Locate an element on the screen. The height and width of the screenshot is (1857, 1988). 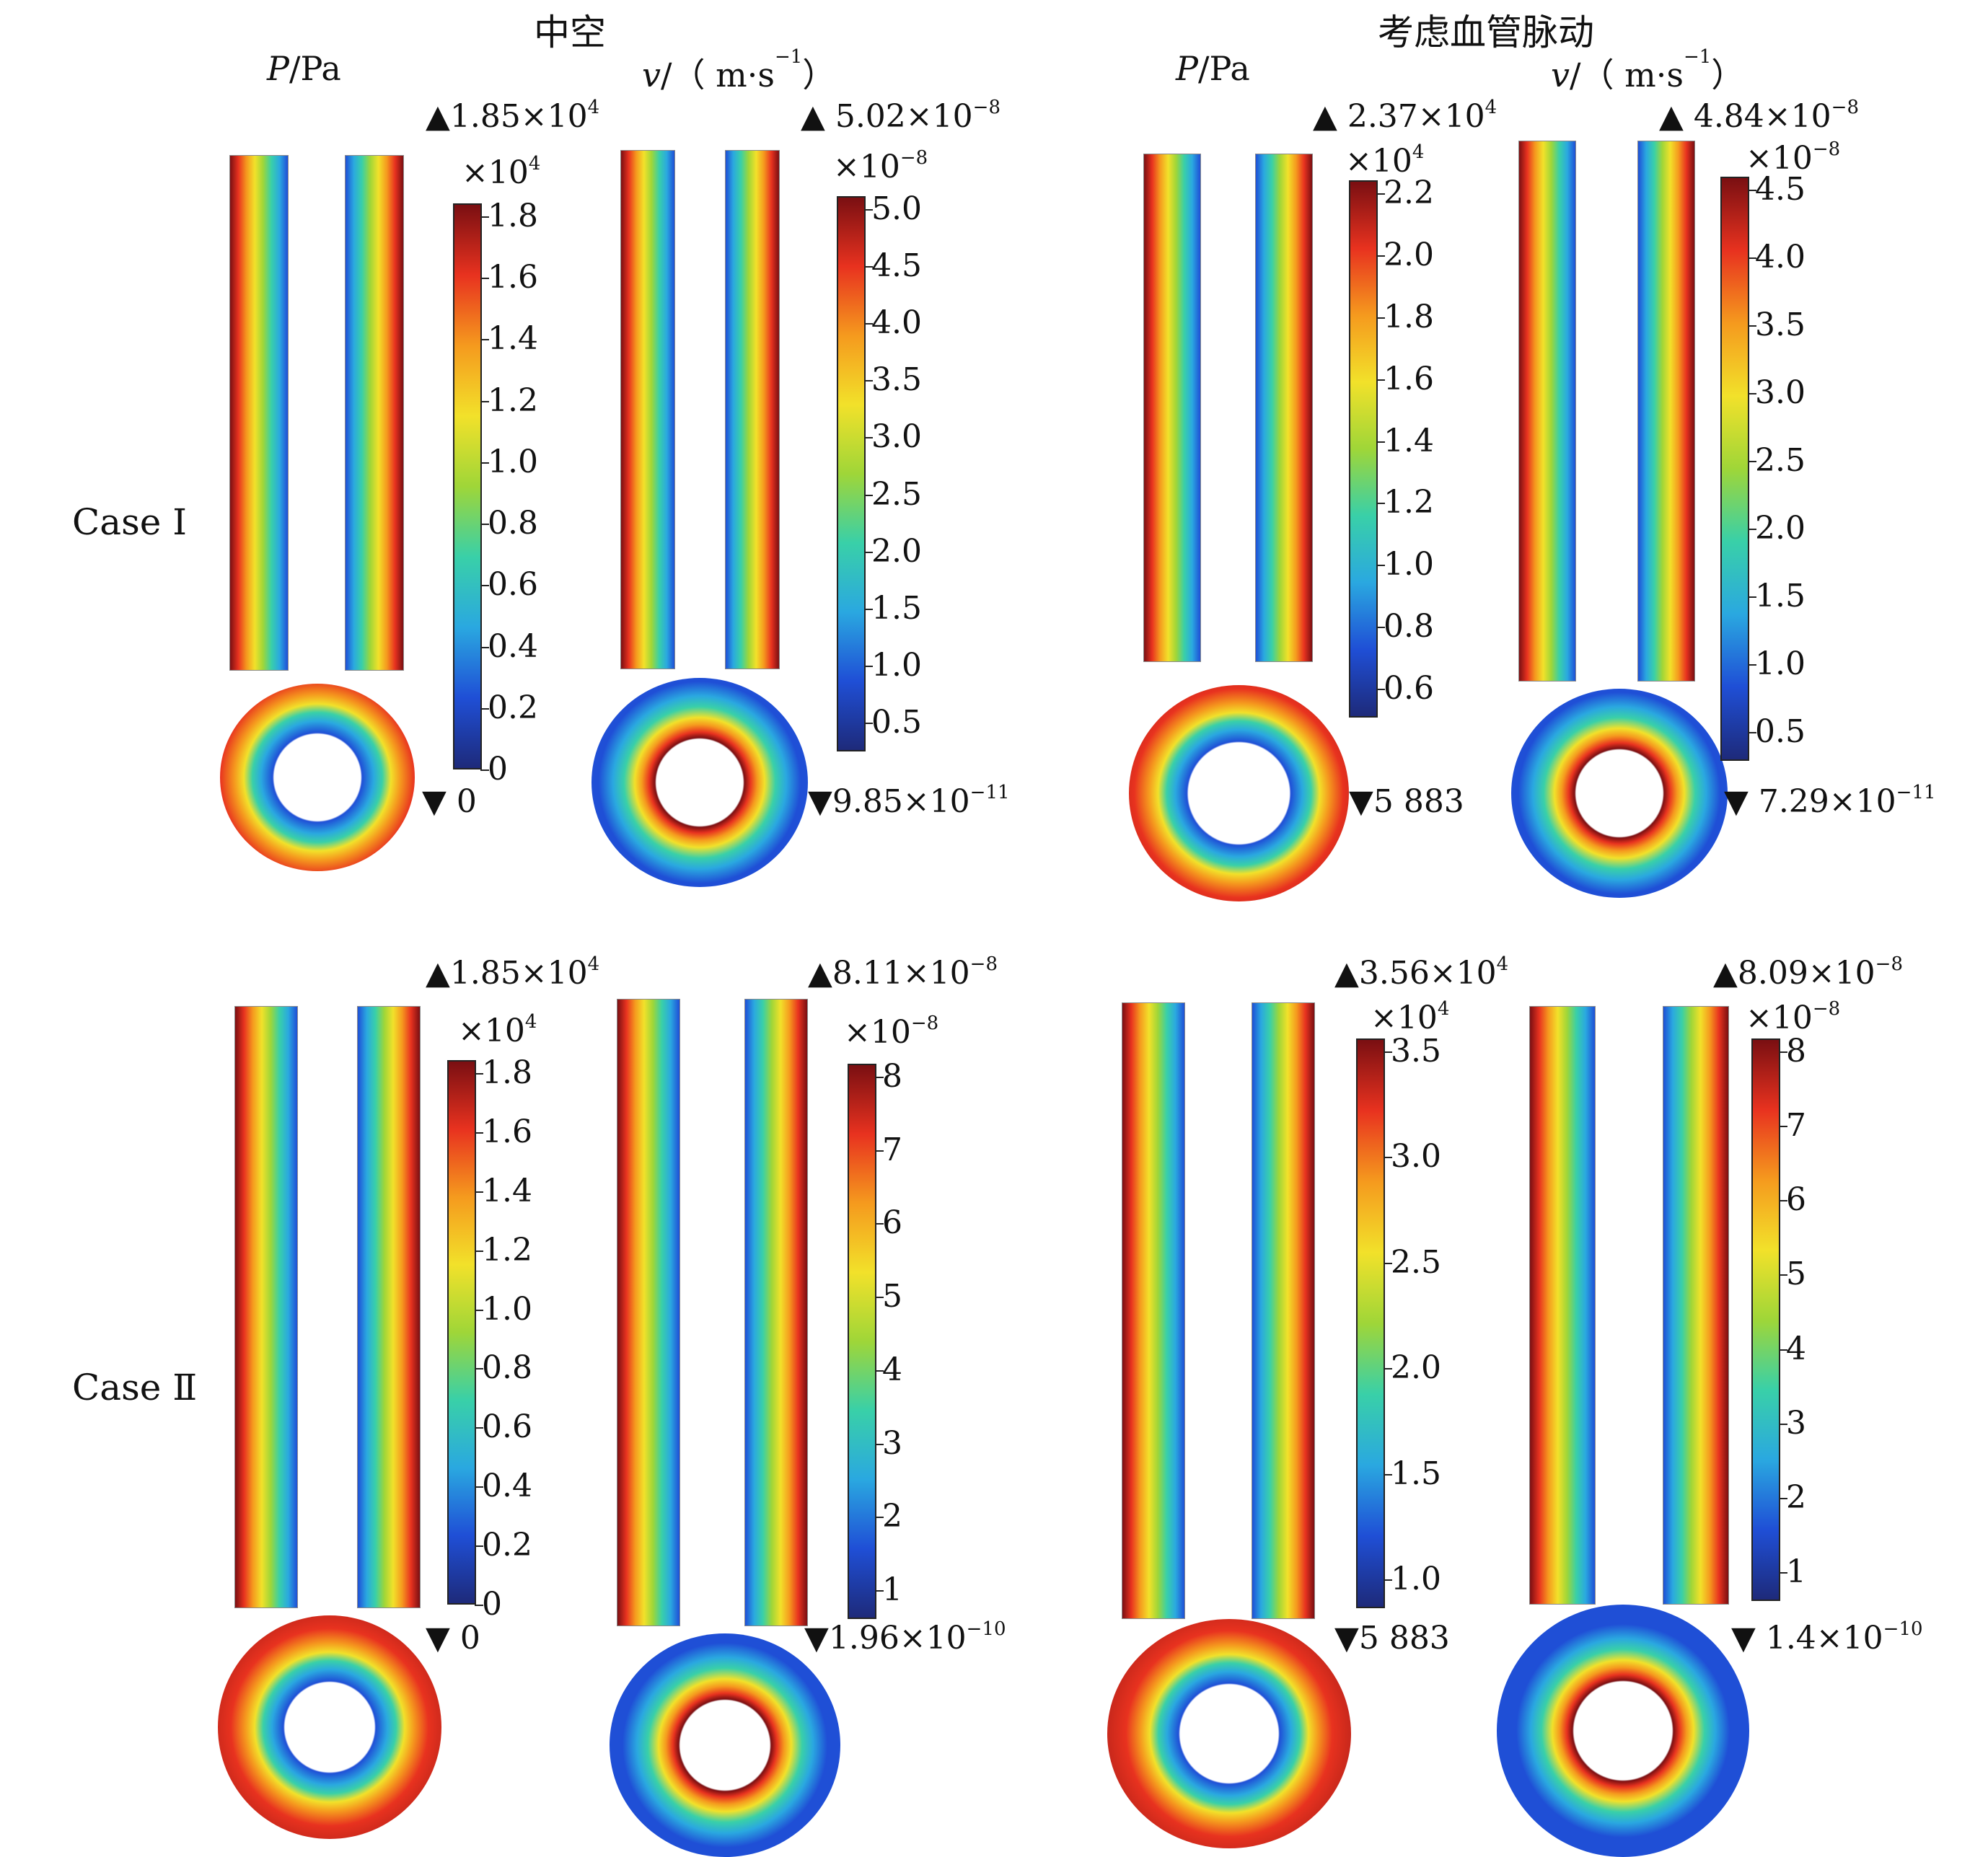
min-value-label: ▼9.85×10−11 is located at coordinates (909, 801).